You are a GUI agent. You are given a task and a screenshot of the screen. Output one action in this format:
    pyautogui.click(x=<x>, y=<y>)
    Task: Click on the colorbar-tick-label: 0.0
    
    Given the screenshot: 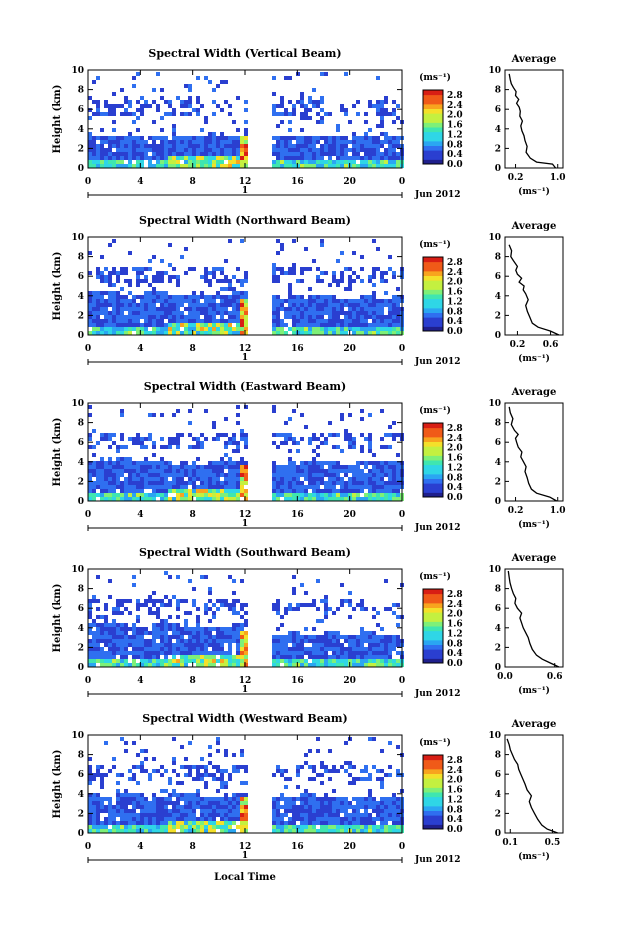 What is the action you would take?
    pyautogui.click(x=455, y=332)
    